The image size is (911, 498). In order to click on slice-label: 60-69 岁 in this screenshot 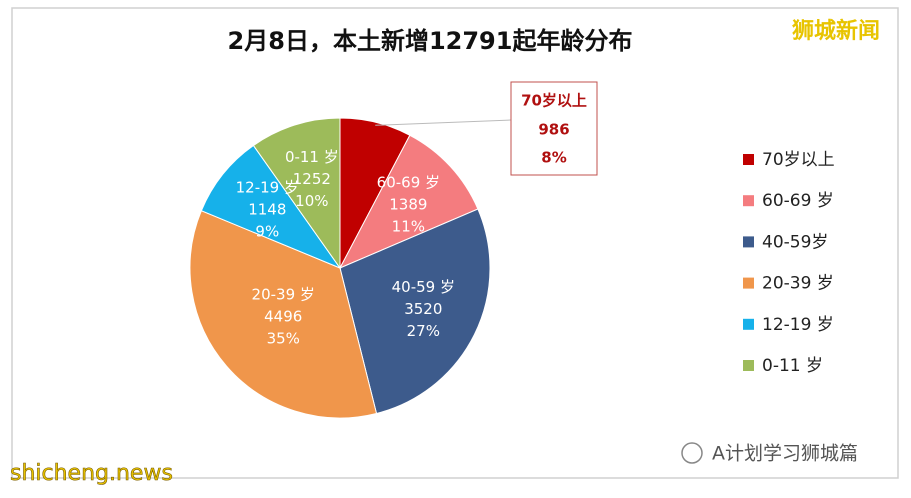, I will do `click(408, 182)`.